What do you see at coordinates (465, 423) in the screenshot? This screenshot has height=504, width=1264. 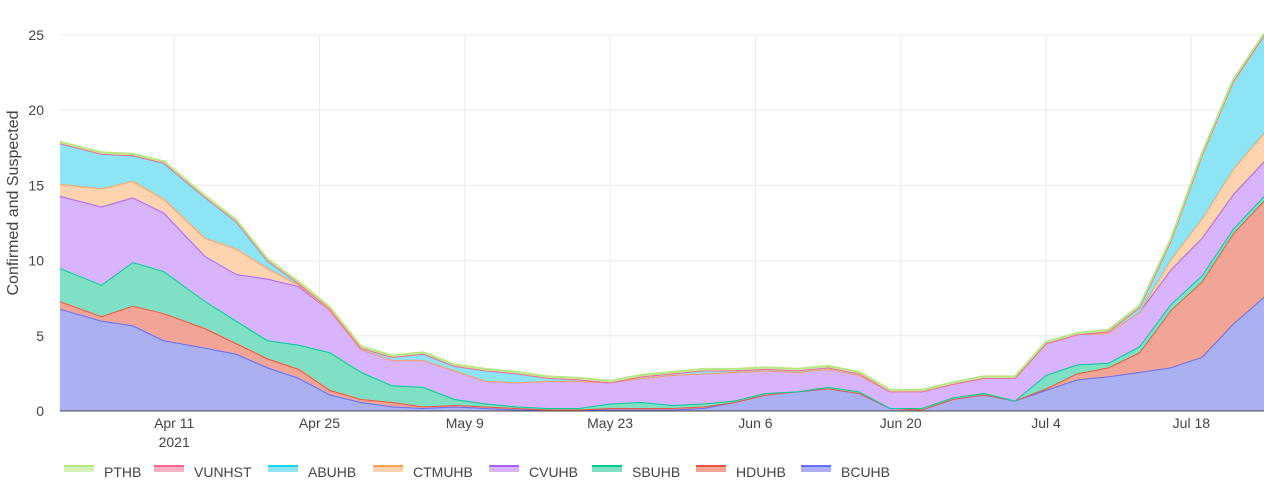 I see `x-tick-label: May 9` at bounding box center [465, 423].